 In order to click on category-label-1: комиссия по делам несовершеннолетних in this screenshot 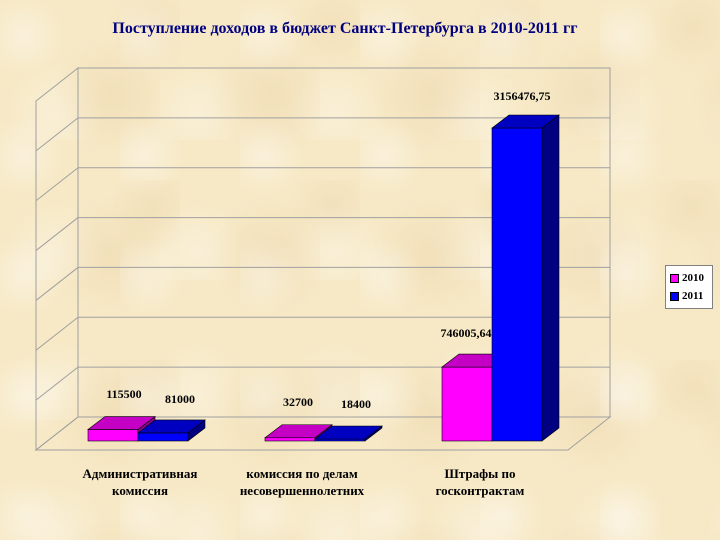, I will do `click(302, 482)`.